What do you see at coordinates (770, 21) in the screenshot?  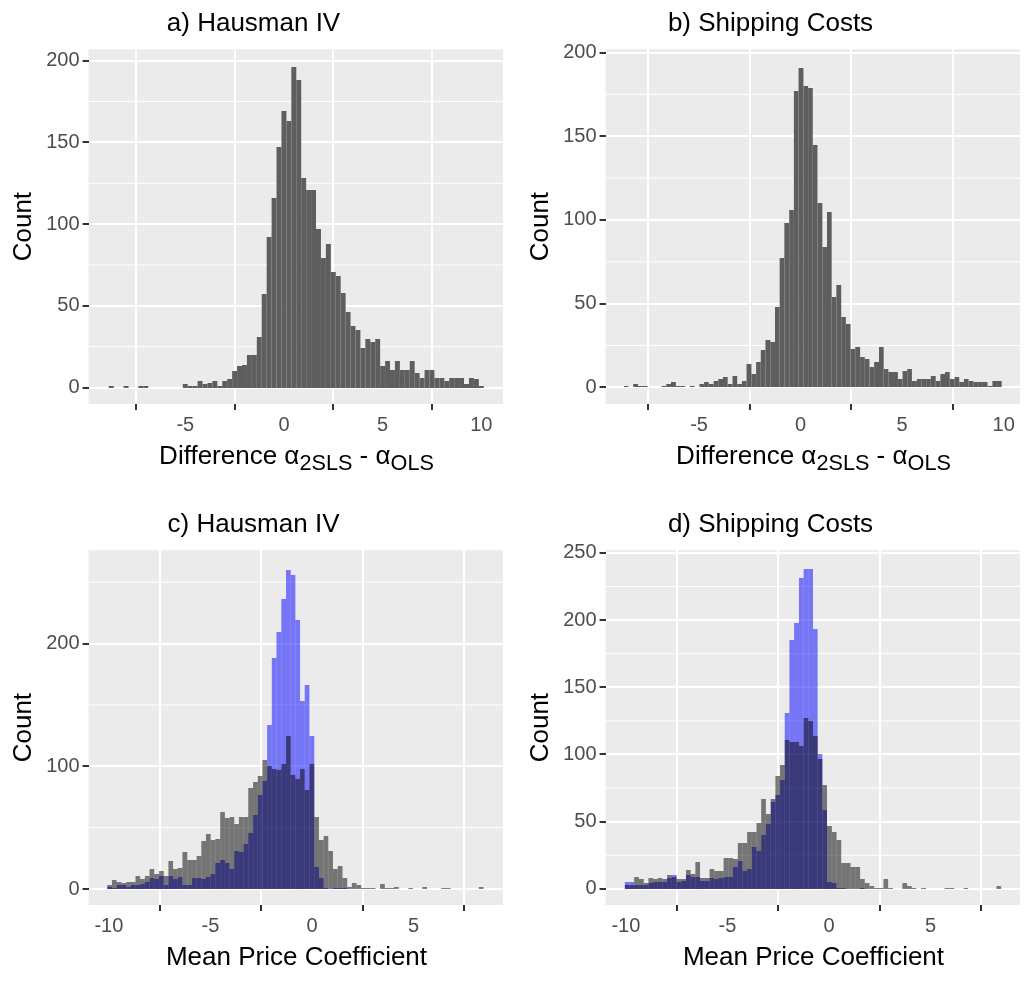 I see `chart-title: b) Shipping Costs` at bounding box center [770, 21].